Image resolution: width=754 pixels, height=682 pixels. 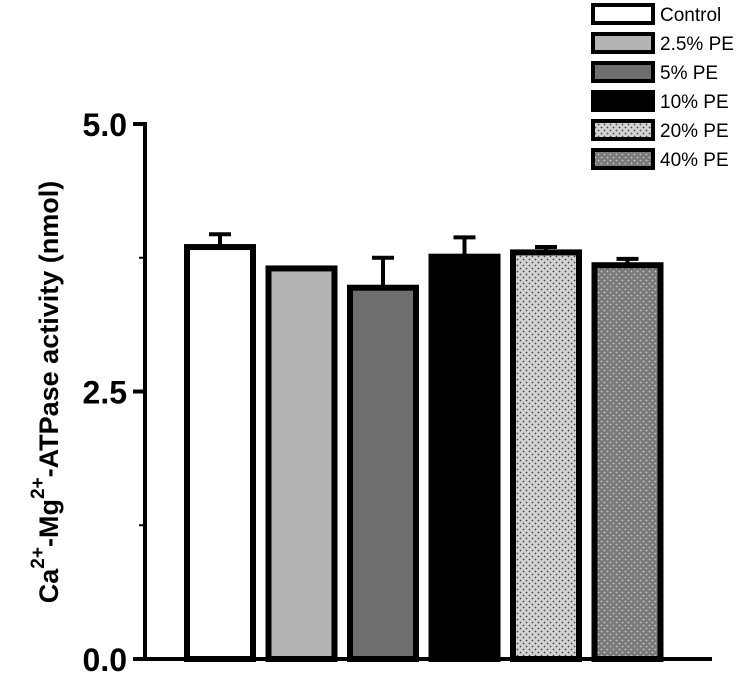 I want to click on legend-label-3: 5% PE, so click(x=689, y=73).